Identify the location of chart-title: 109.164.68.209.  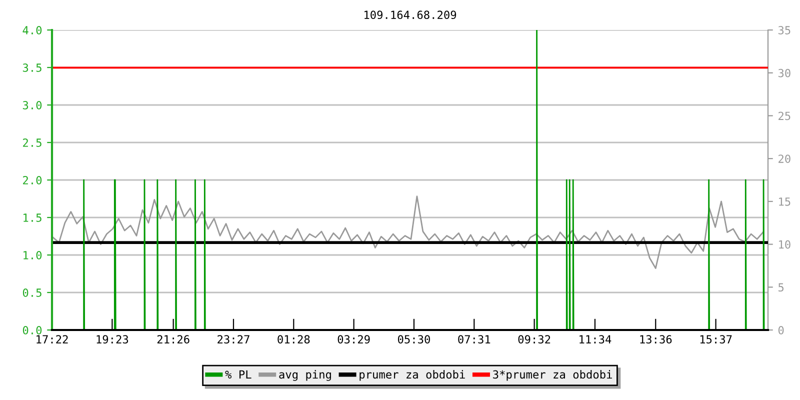
(410, 15).